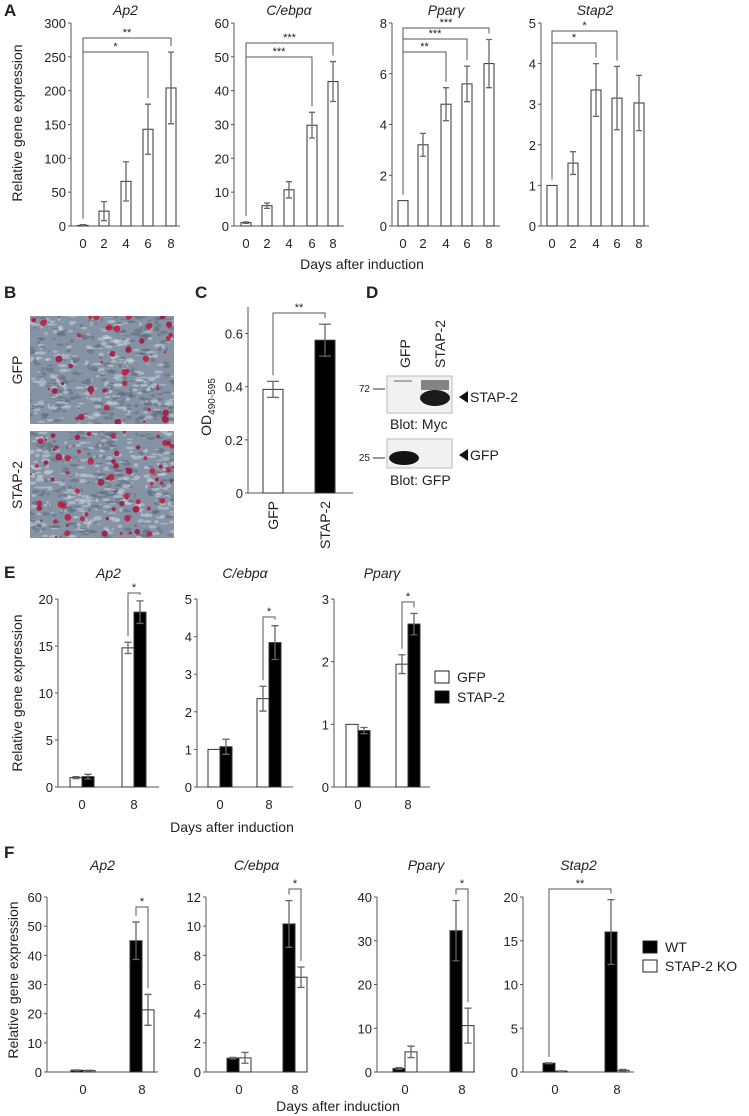  What do you see at coordinates (102, 370) in the screenshot?
I see `micrograph-content` at bounding box center [102, 370].